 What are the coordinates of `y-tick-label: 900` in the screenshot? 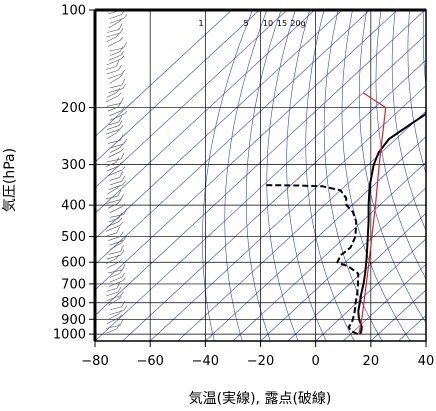 It's located at (73, 320).